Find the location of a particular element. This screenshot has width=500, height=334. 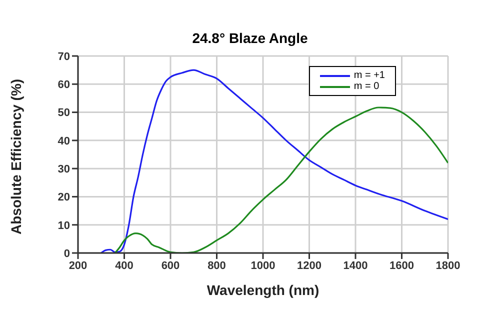

y-tick-label: 50 is located at coordinates (64, 113).